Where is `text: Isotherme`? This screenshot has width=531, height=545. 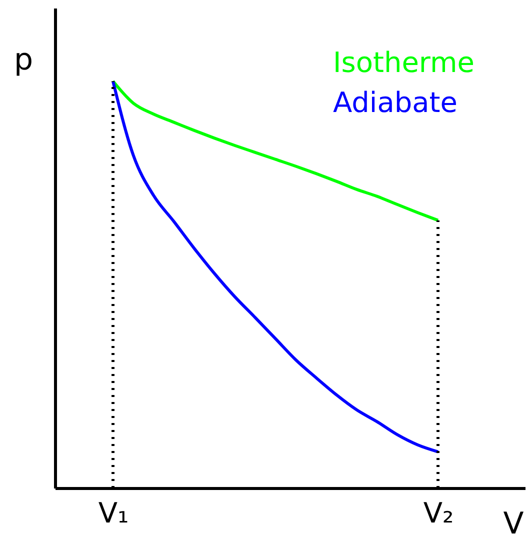 text: Isotherme is located at coordinates (403, 62).